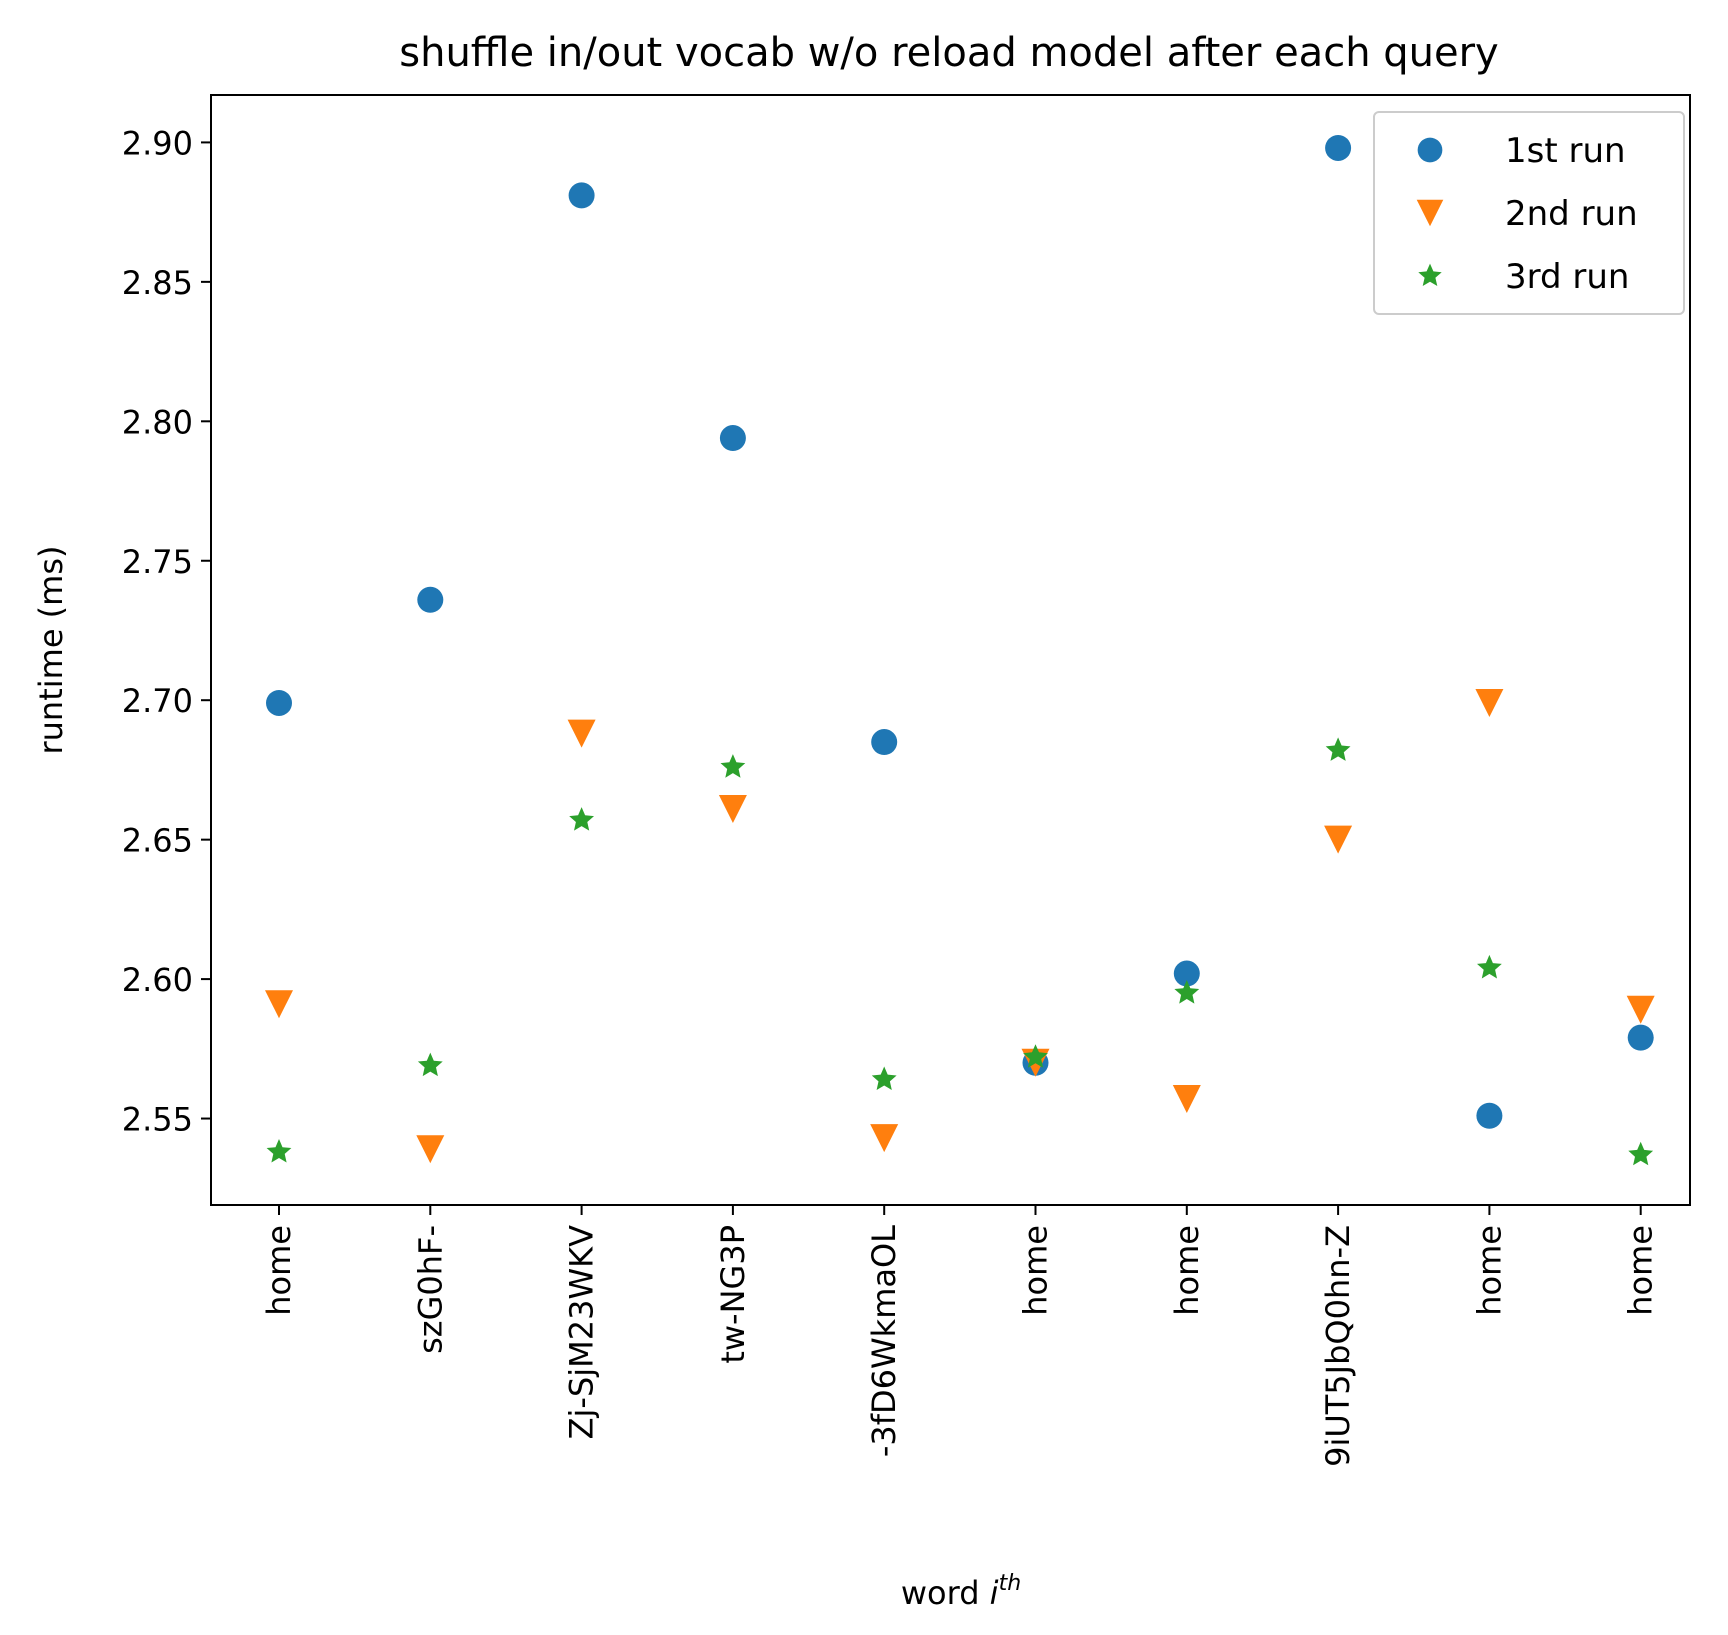 This screenshot has height=1635, width=1728. What do you see at coordinates (582, 1332) in the screenshot?
I see `x-tick-label: Zj-SjM23WKV` at bounding box center [582, 1332].